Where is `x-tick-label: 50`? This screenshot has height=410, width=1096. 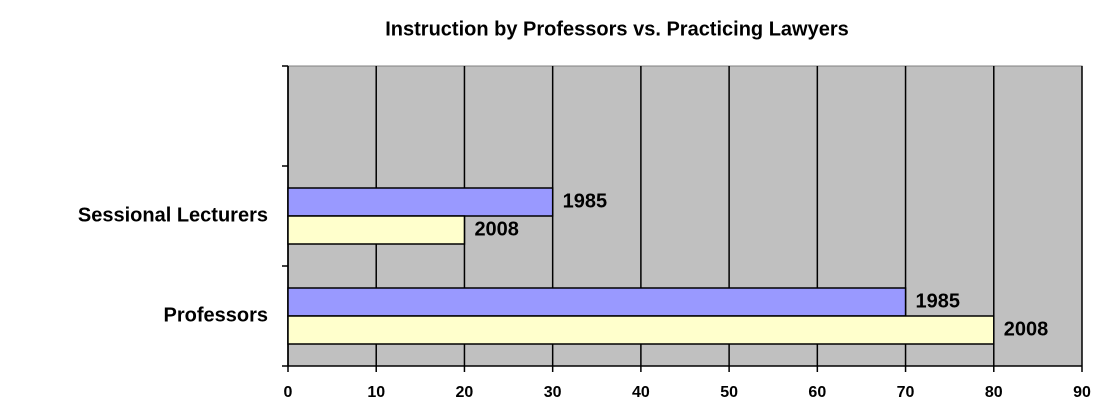
x-tick-label: 50 is located at coordinates (729, 392).